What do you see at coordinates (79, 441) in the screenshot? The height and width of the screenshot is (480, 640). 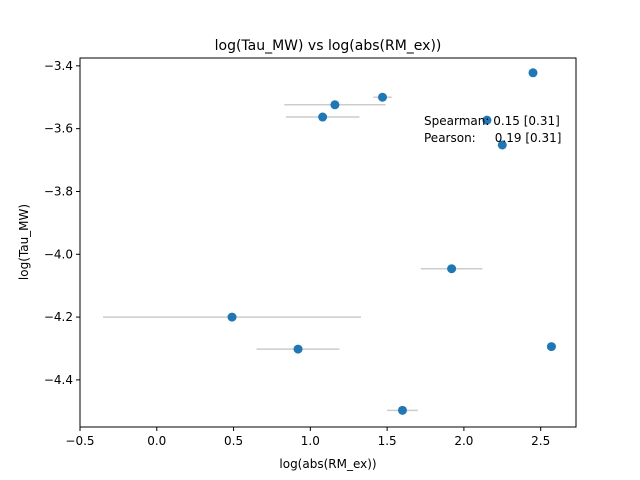 I see `x-tick-label-0: −0.5` at bounding box center [79, 441].